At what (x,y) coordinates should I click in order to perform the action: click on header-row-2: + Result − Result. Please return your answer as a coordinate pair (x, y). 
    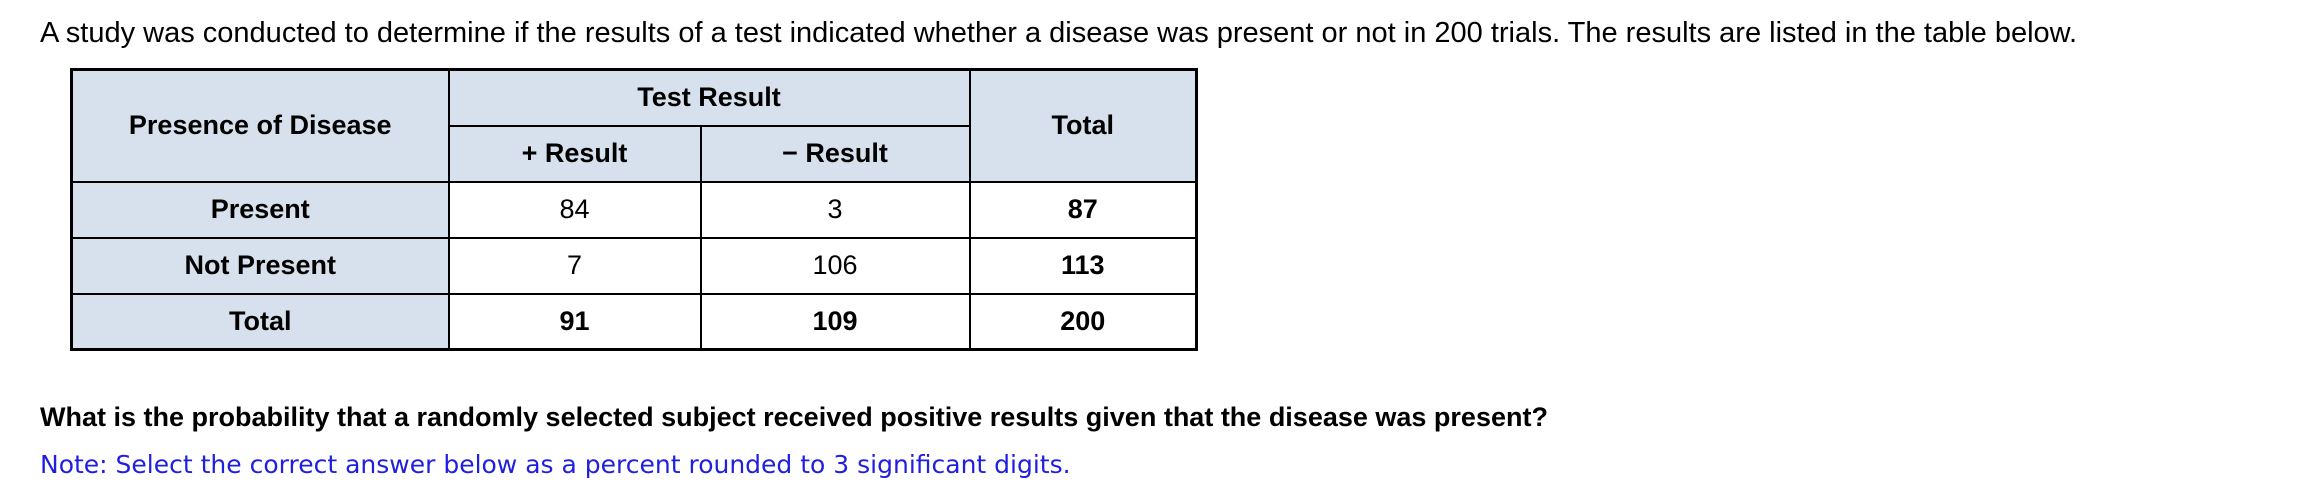
    Looking at the image, I should click on (634, 153).